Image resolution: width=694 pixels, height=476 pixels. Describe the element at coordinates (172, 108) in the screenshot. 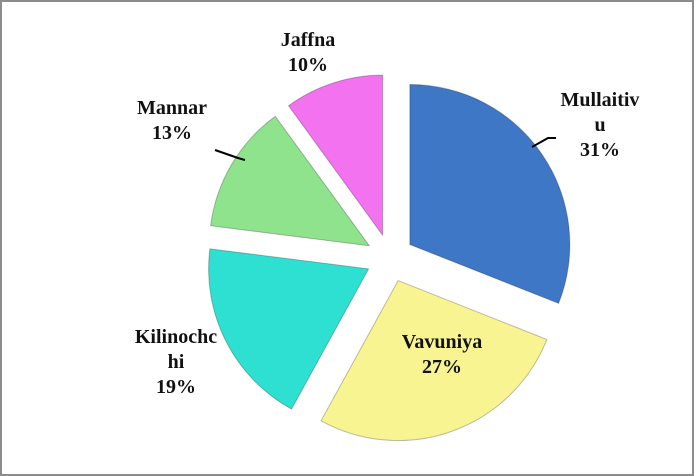

I see `category-label: Mannar` at that location.